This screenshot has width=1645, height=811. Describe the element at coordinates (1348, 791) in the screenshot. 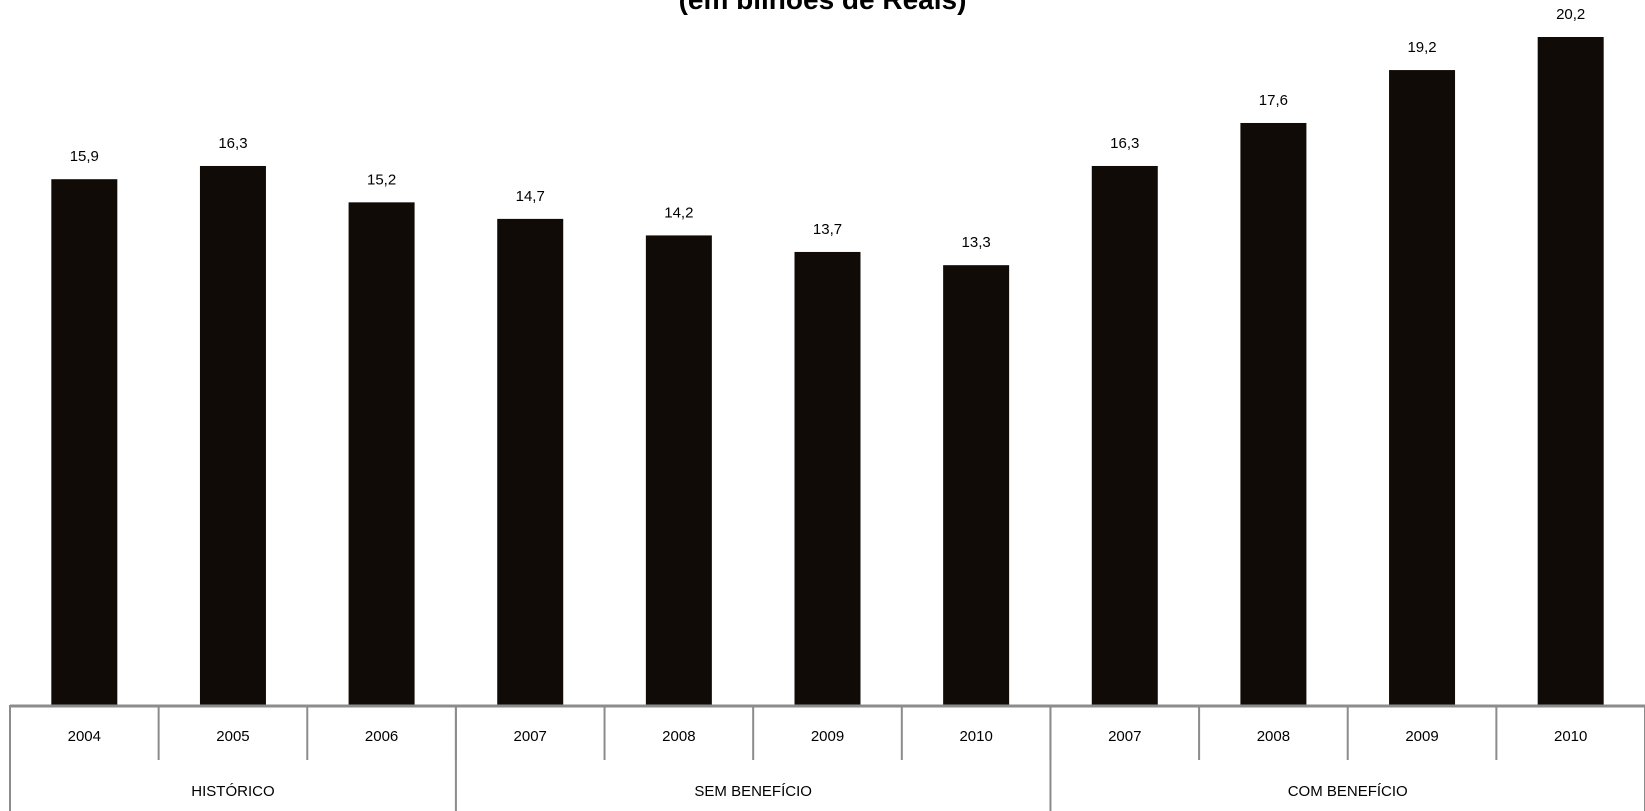

I see `group-label: COM BENEFÍCIO` at that location.